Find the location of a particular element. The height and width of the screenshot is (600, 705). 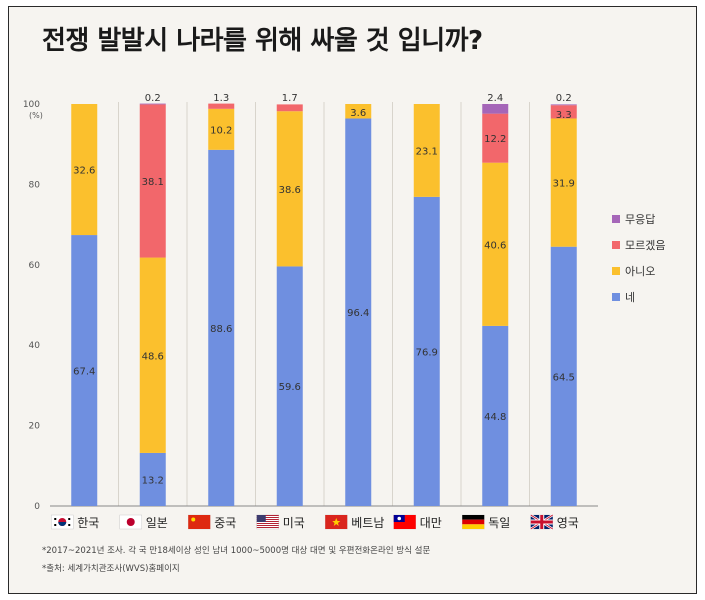

data-label: 44.8 is located at coordinates (495, 417).